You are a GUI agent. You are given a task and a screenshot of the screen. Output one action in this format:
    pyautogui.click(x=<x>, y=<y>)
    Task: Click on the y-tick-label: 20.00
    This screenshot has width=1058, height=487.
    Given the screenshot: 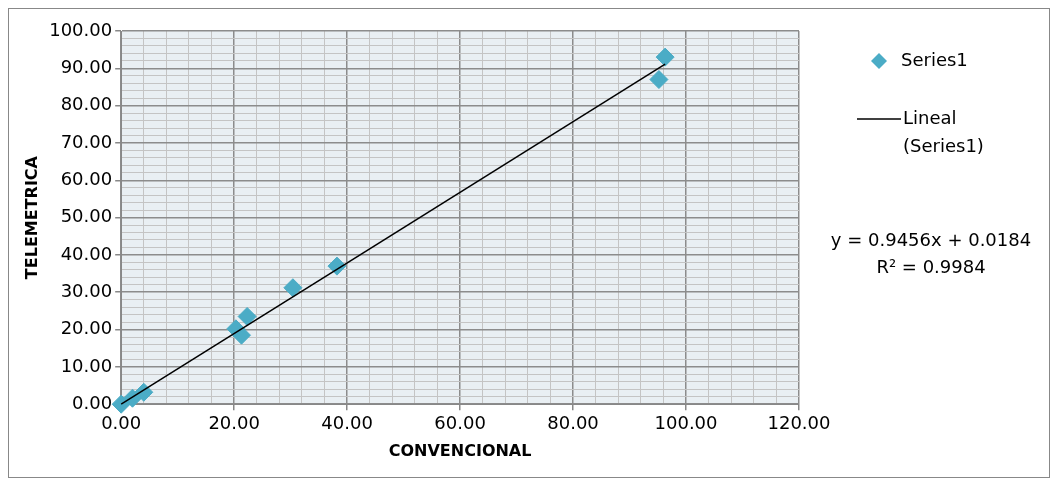 What is the action you would take?
    pyautogui.click(x=86, y=328)
    